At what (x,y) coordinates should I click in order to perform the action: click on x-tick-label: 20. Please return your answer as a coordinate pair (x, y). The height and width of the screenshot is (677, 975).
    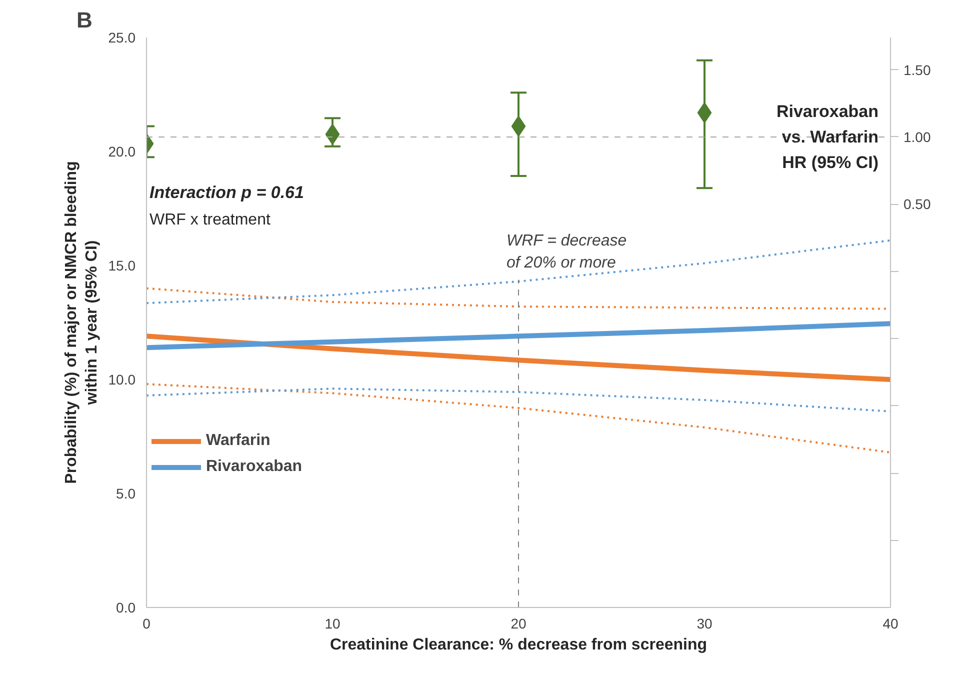
    Looking at the image, I should click on (518, 624).